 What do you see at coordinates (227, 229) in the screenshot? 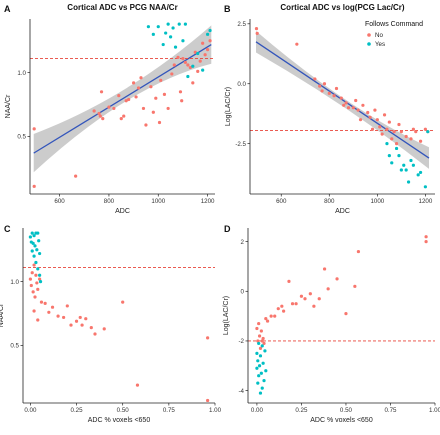
I see `panel-letter: D` at bounding box center [227, 229].